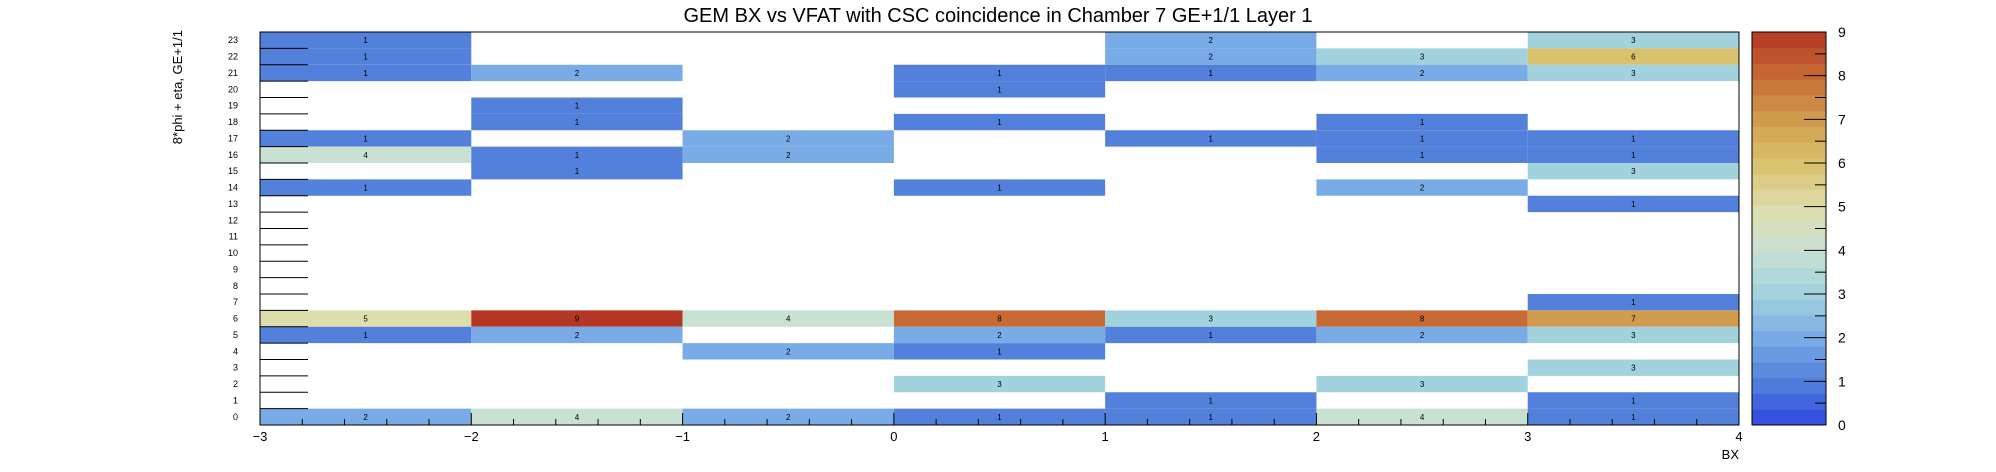 The width and height of the screenshot is (1996, 472). Describe the element at coordinates (233, 237) in the screenshot. I see `y-tick-label: 11` at that location.